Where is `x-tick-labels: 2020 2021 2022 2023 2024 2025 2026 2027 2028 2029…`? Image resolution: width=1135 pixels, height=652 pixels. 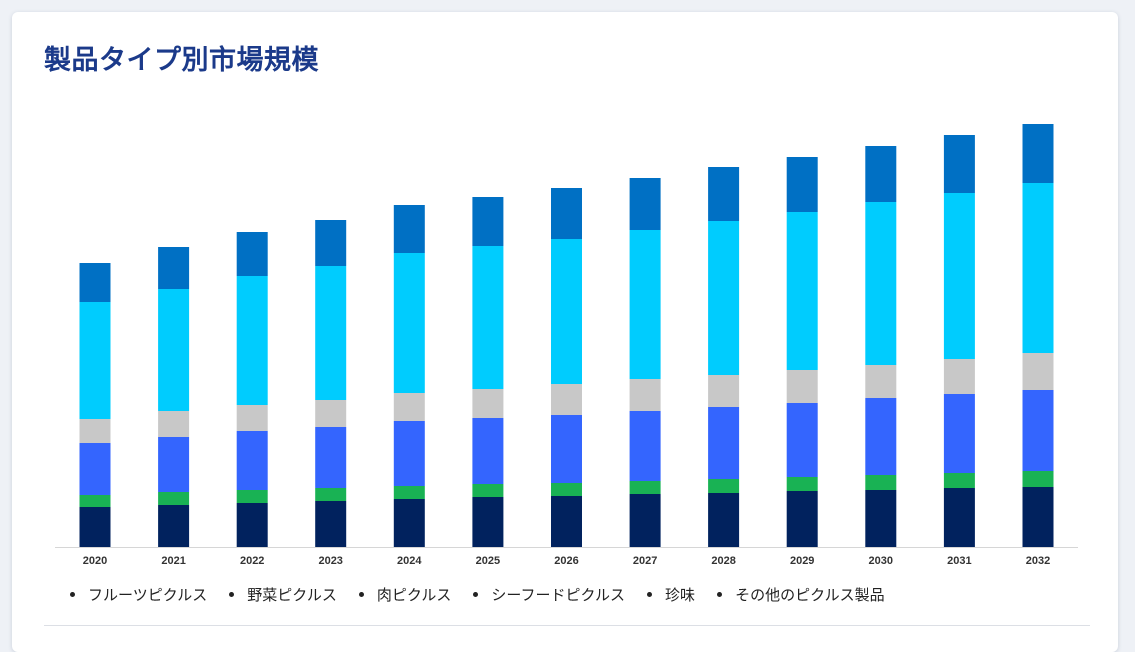 x-tick-labels: 2020 2021 2022 2023 2024 2025 2026 2027 2028 2029… is located at coordinates (566, 561).